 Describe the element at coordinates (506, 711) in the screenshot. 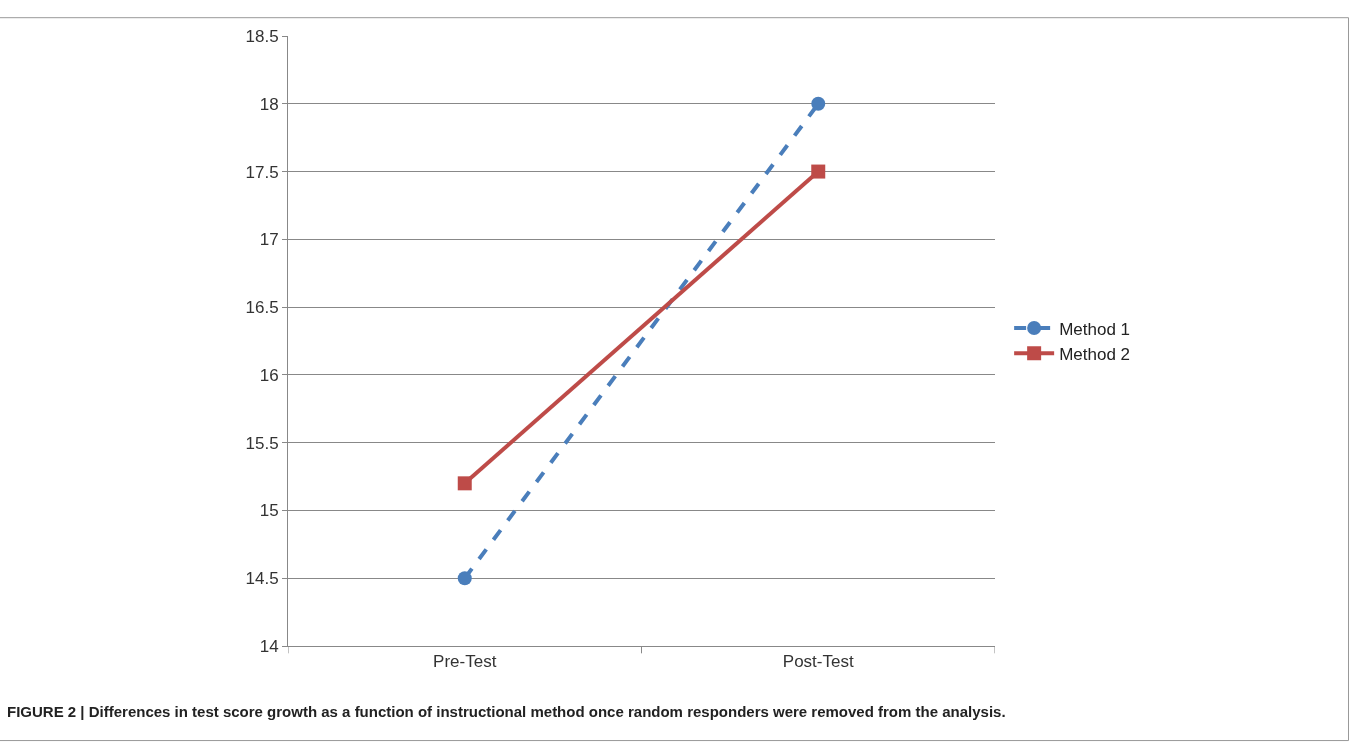

I see `caption: FIGURE 2 | Differences in test score growth as a function of instructional method once random responders were removed from the analysis.` at that location.